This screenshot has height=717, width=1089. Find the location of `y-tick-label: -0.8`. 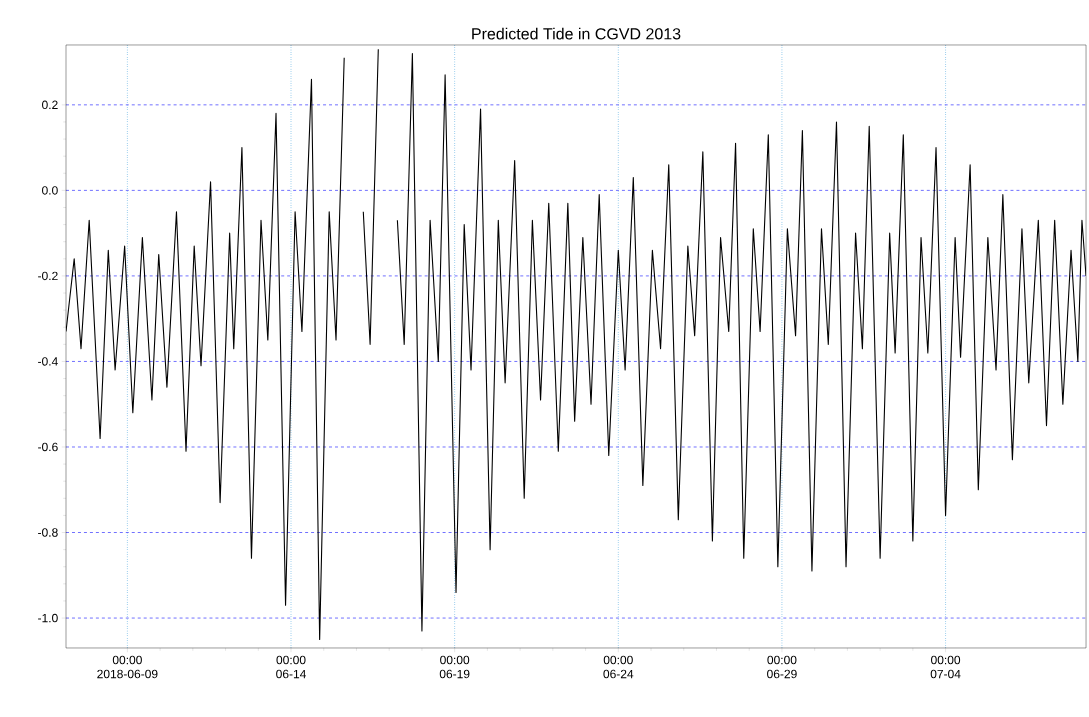

y-tick-label: -0.8 is located at coordinates (48, 532).